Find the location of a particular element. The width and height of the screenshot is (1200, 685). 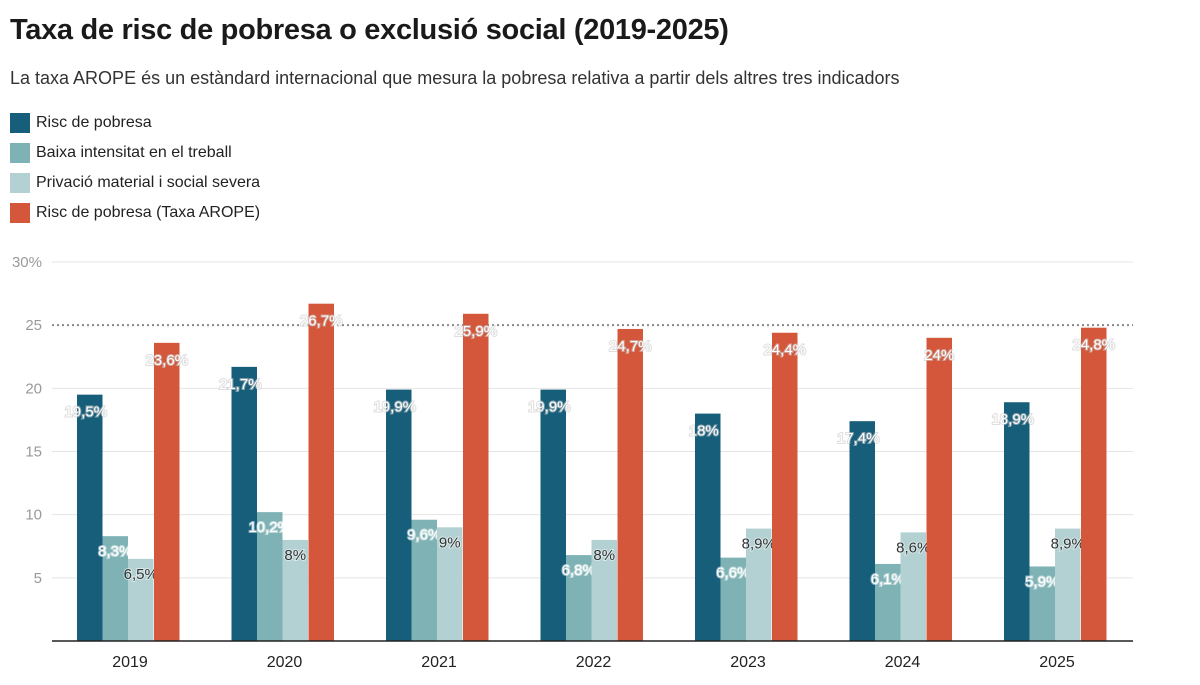

y-tick-label: 15 is located at coordinates (33, 452).